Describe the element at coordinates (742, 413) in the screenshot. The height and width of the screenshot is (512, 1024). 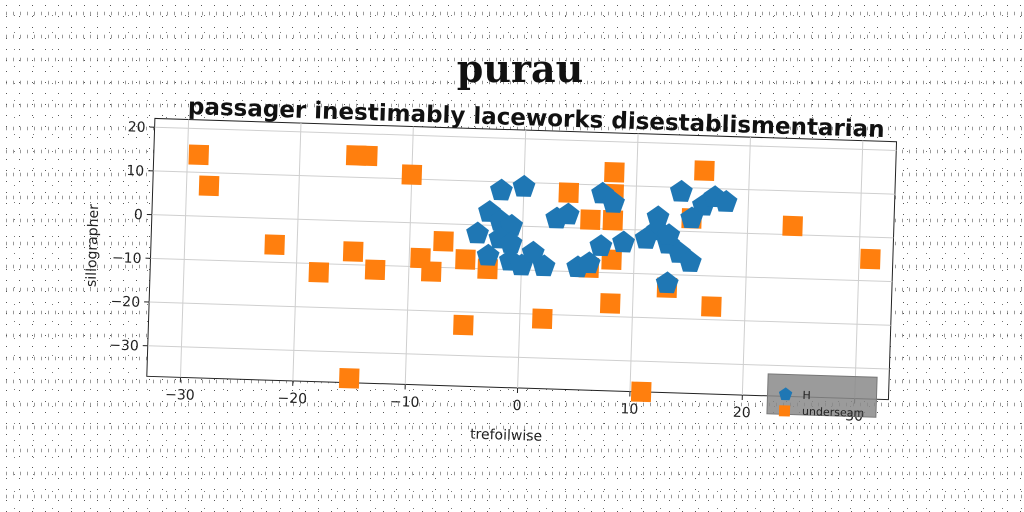
I see `x-tick-label: 20` at that location.